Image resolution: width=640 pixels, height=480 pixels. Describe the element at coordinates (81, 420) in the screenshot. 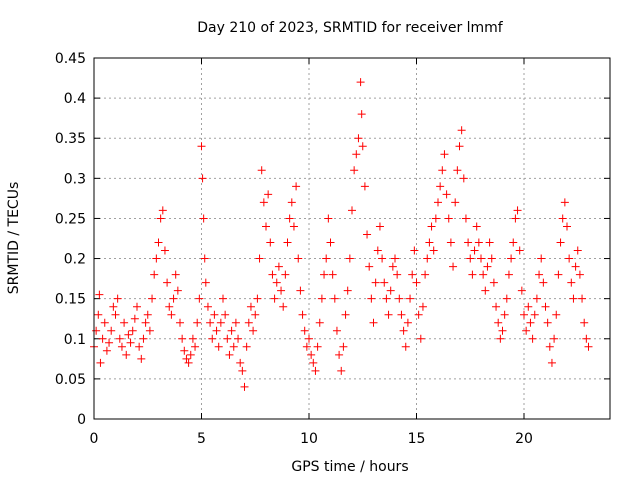

I see `y-tick-label: 0` at that location.